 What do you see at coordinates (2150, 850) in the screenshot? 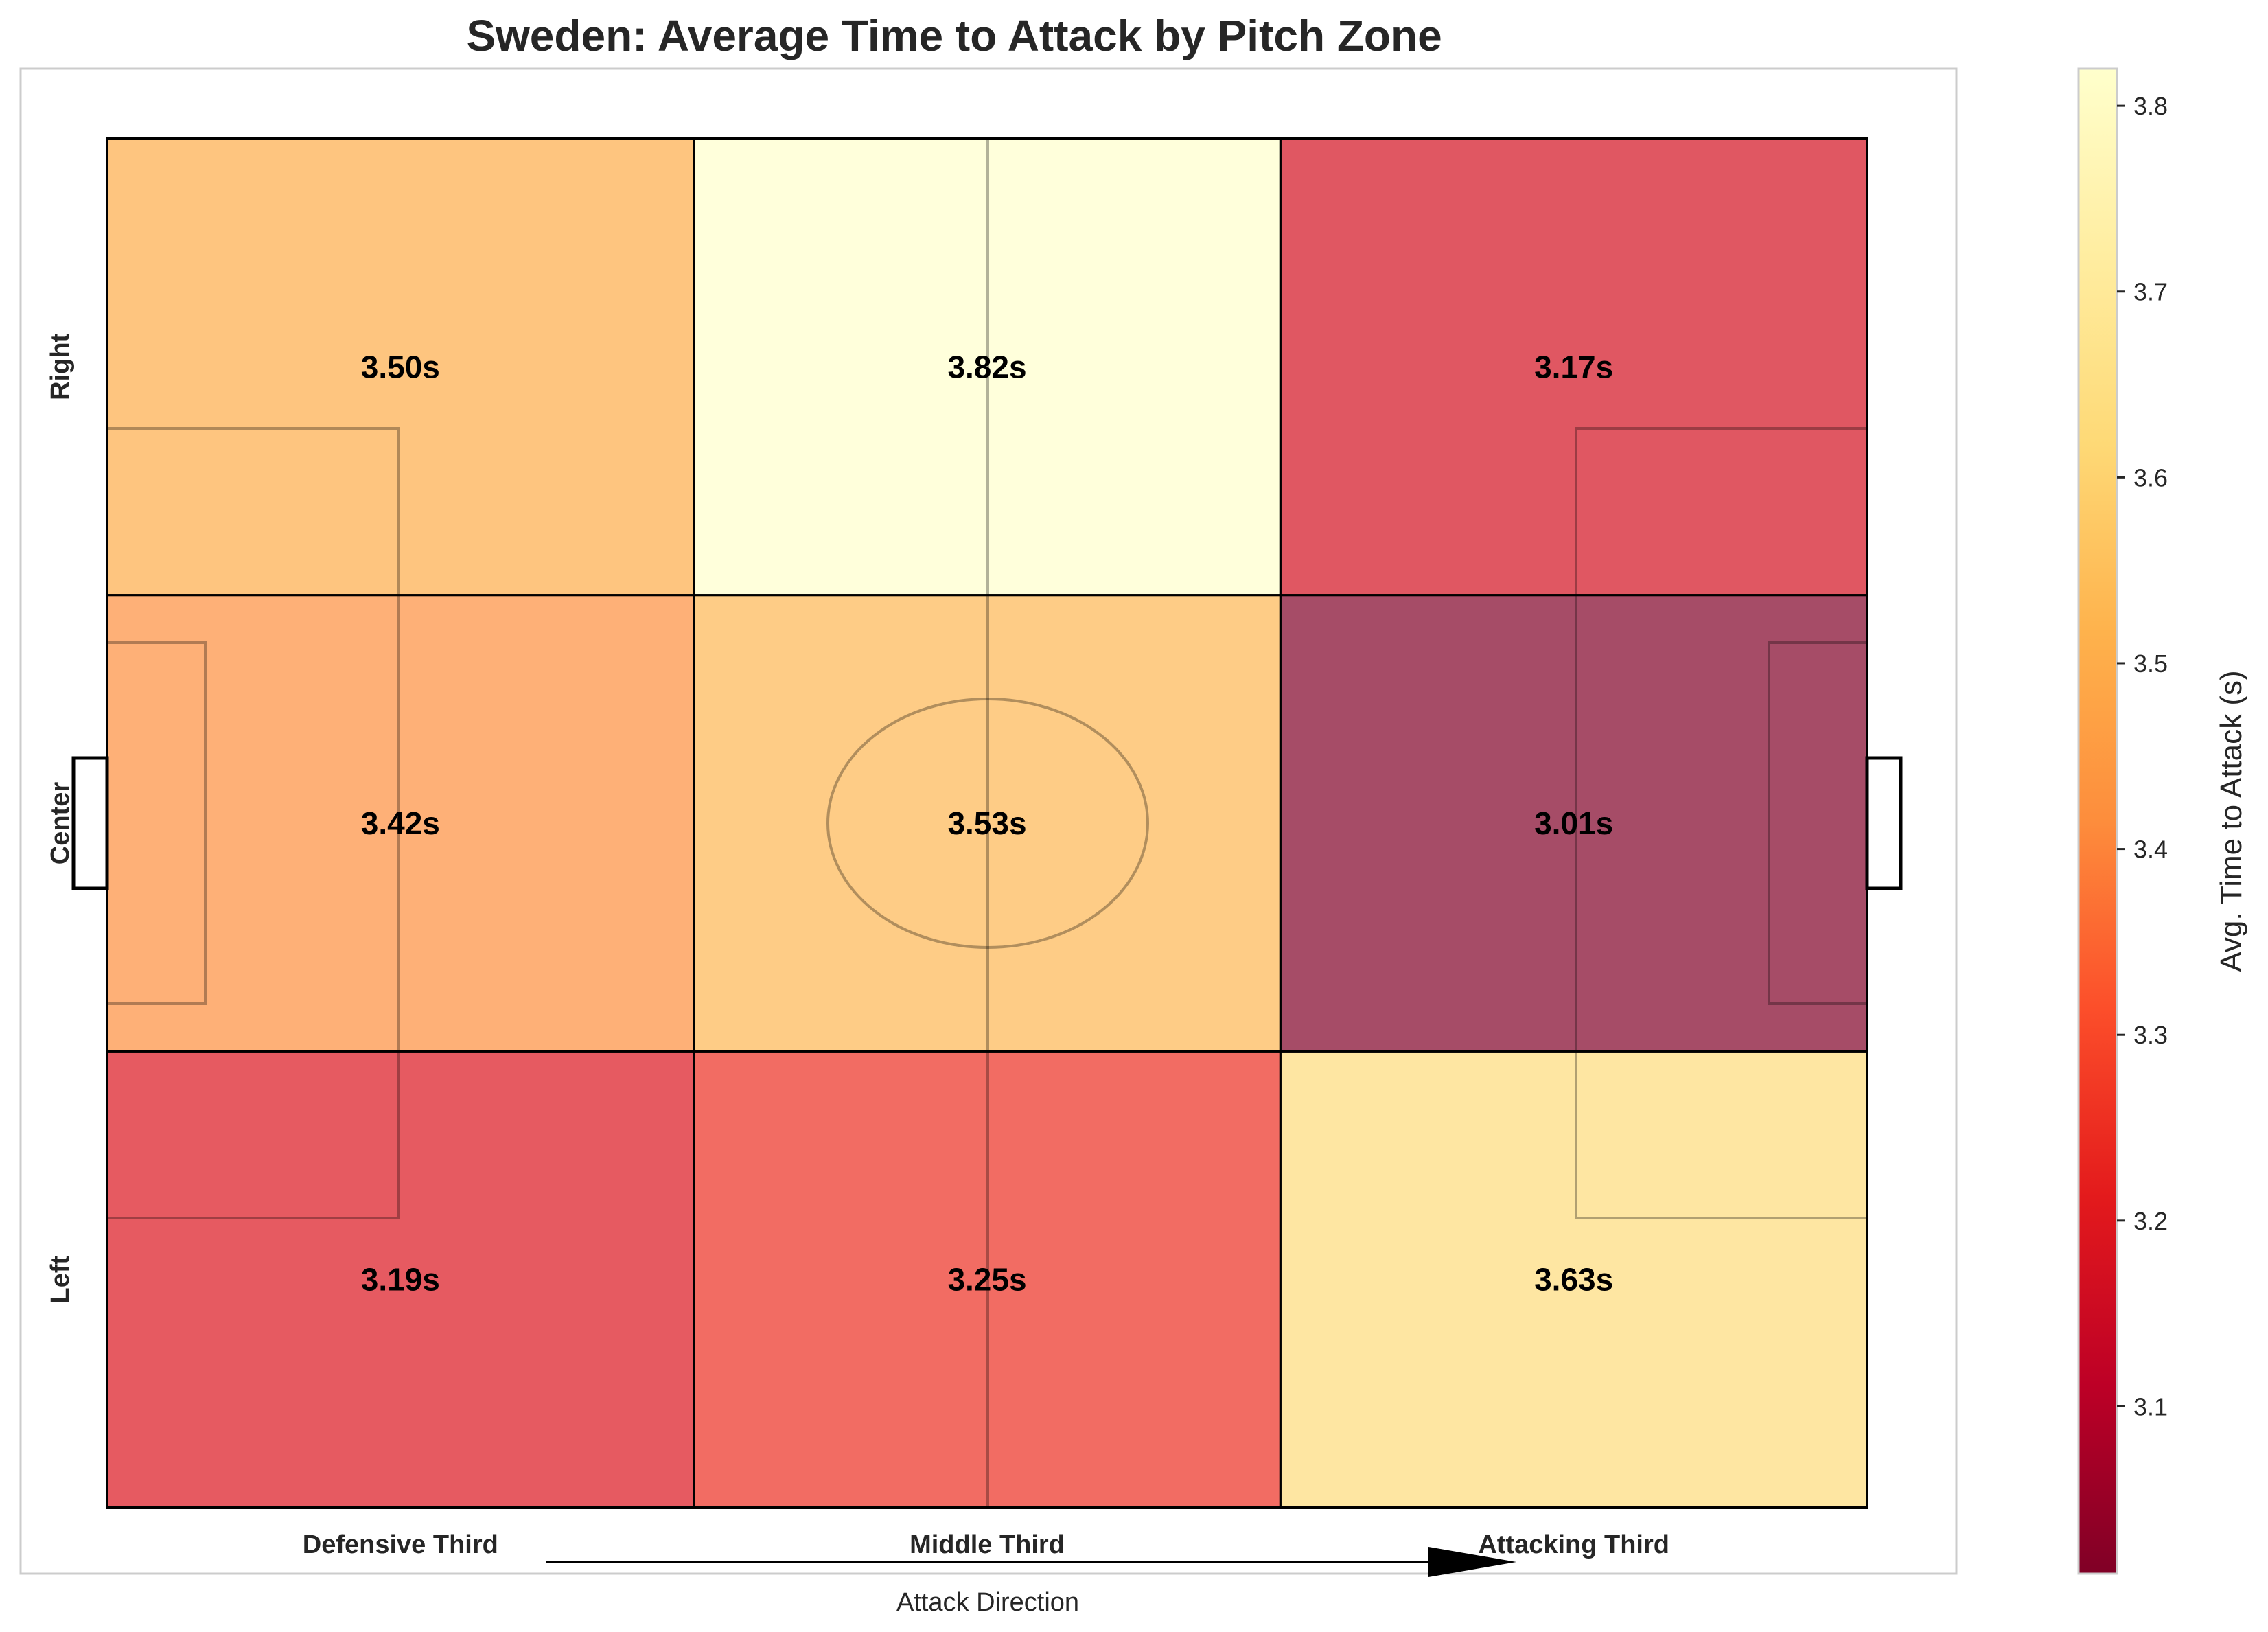
I see `colorbar-tick-label: 3.4` at bounding box center [2150, 850].